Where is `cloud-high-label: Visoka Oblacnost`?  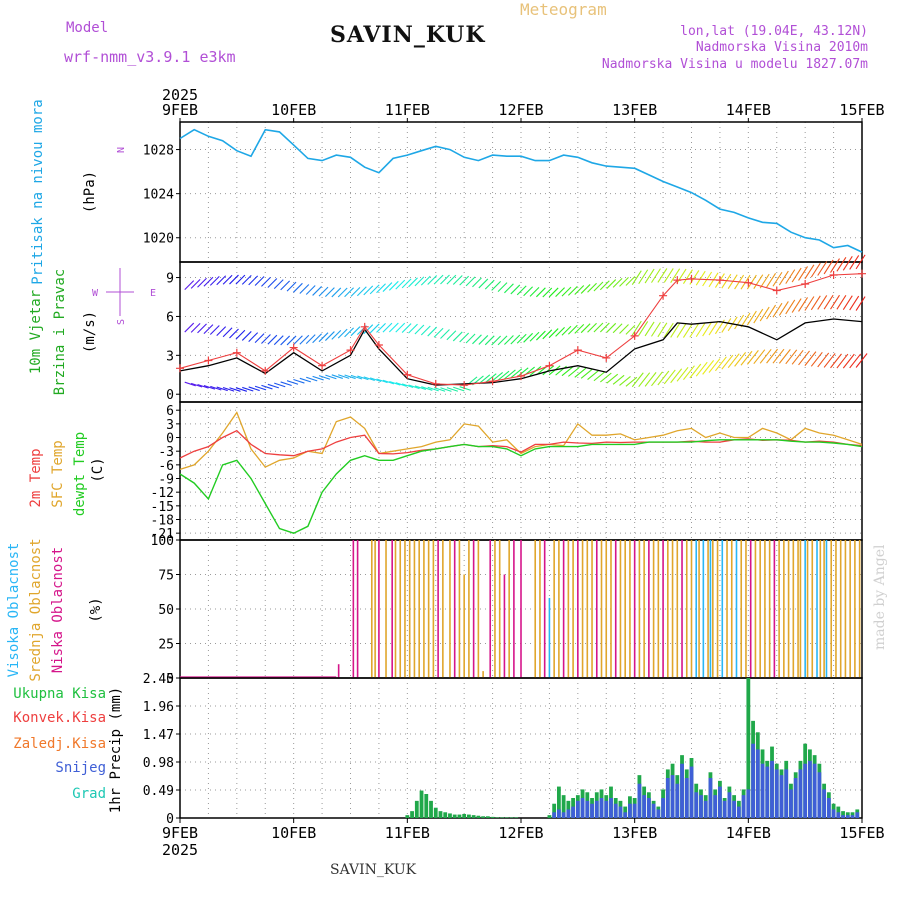
cloud-high-label: Visoka Oblacnost is located at coordinates (14, 610).